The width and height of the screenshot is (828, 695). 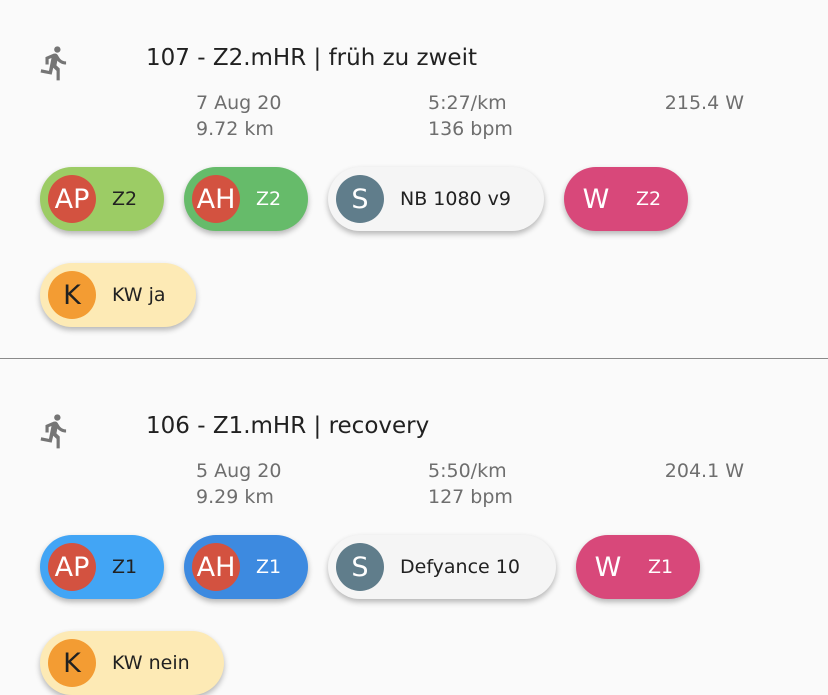 I want to click on chip-label: NB 1080 v9, so click(x=456, y=199).